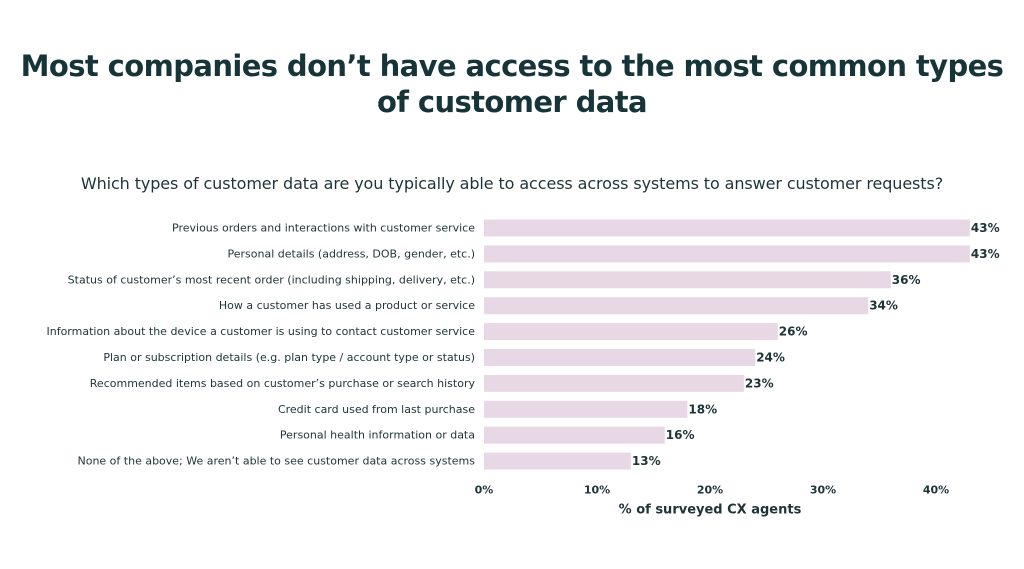 The image size is (1024, 569). What do you see at coordinates (710, 510) in the screenshot?
I see `x-axis-title: % of surveyed CX agents` at bounding box center [710, 510].